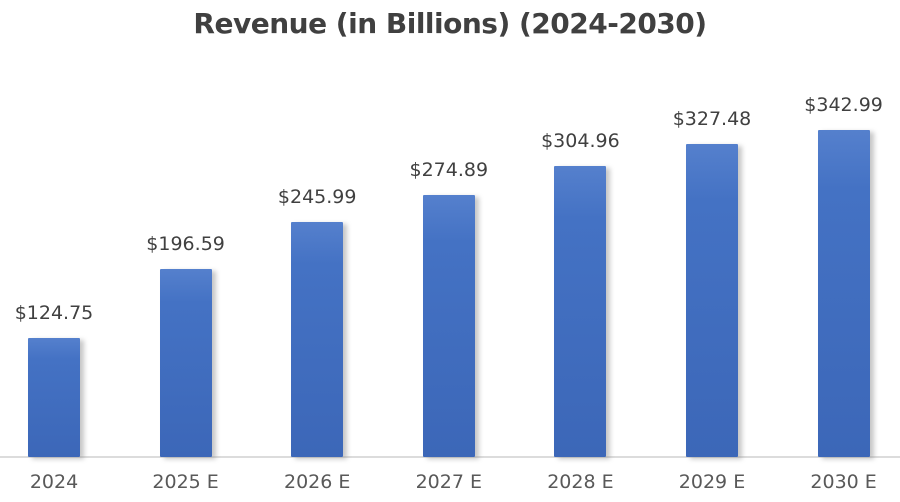 The image size is (900, 502). Describe the element at coordinates (843, 482) in the screenshot. I see `x-tick-2030-e: 2030 E` at that location.